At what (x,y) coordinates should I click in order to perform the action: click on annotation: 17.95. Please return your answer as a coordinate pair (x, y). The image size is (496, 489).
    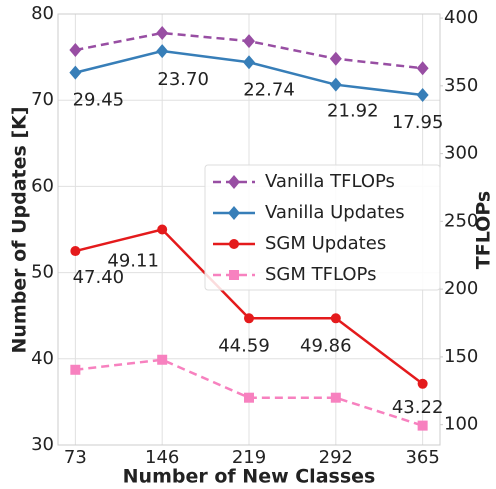
    Looking at the image, I should click on (418, 122).